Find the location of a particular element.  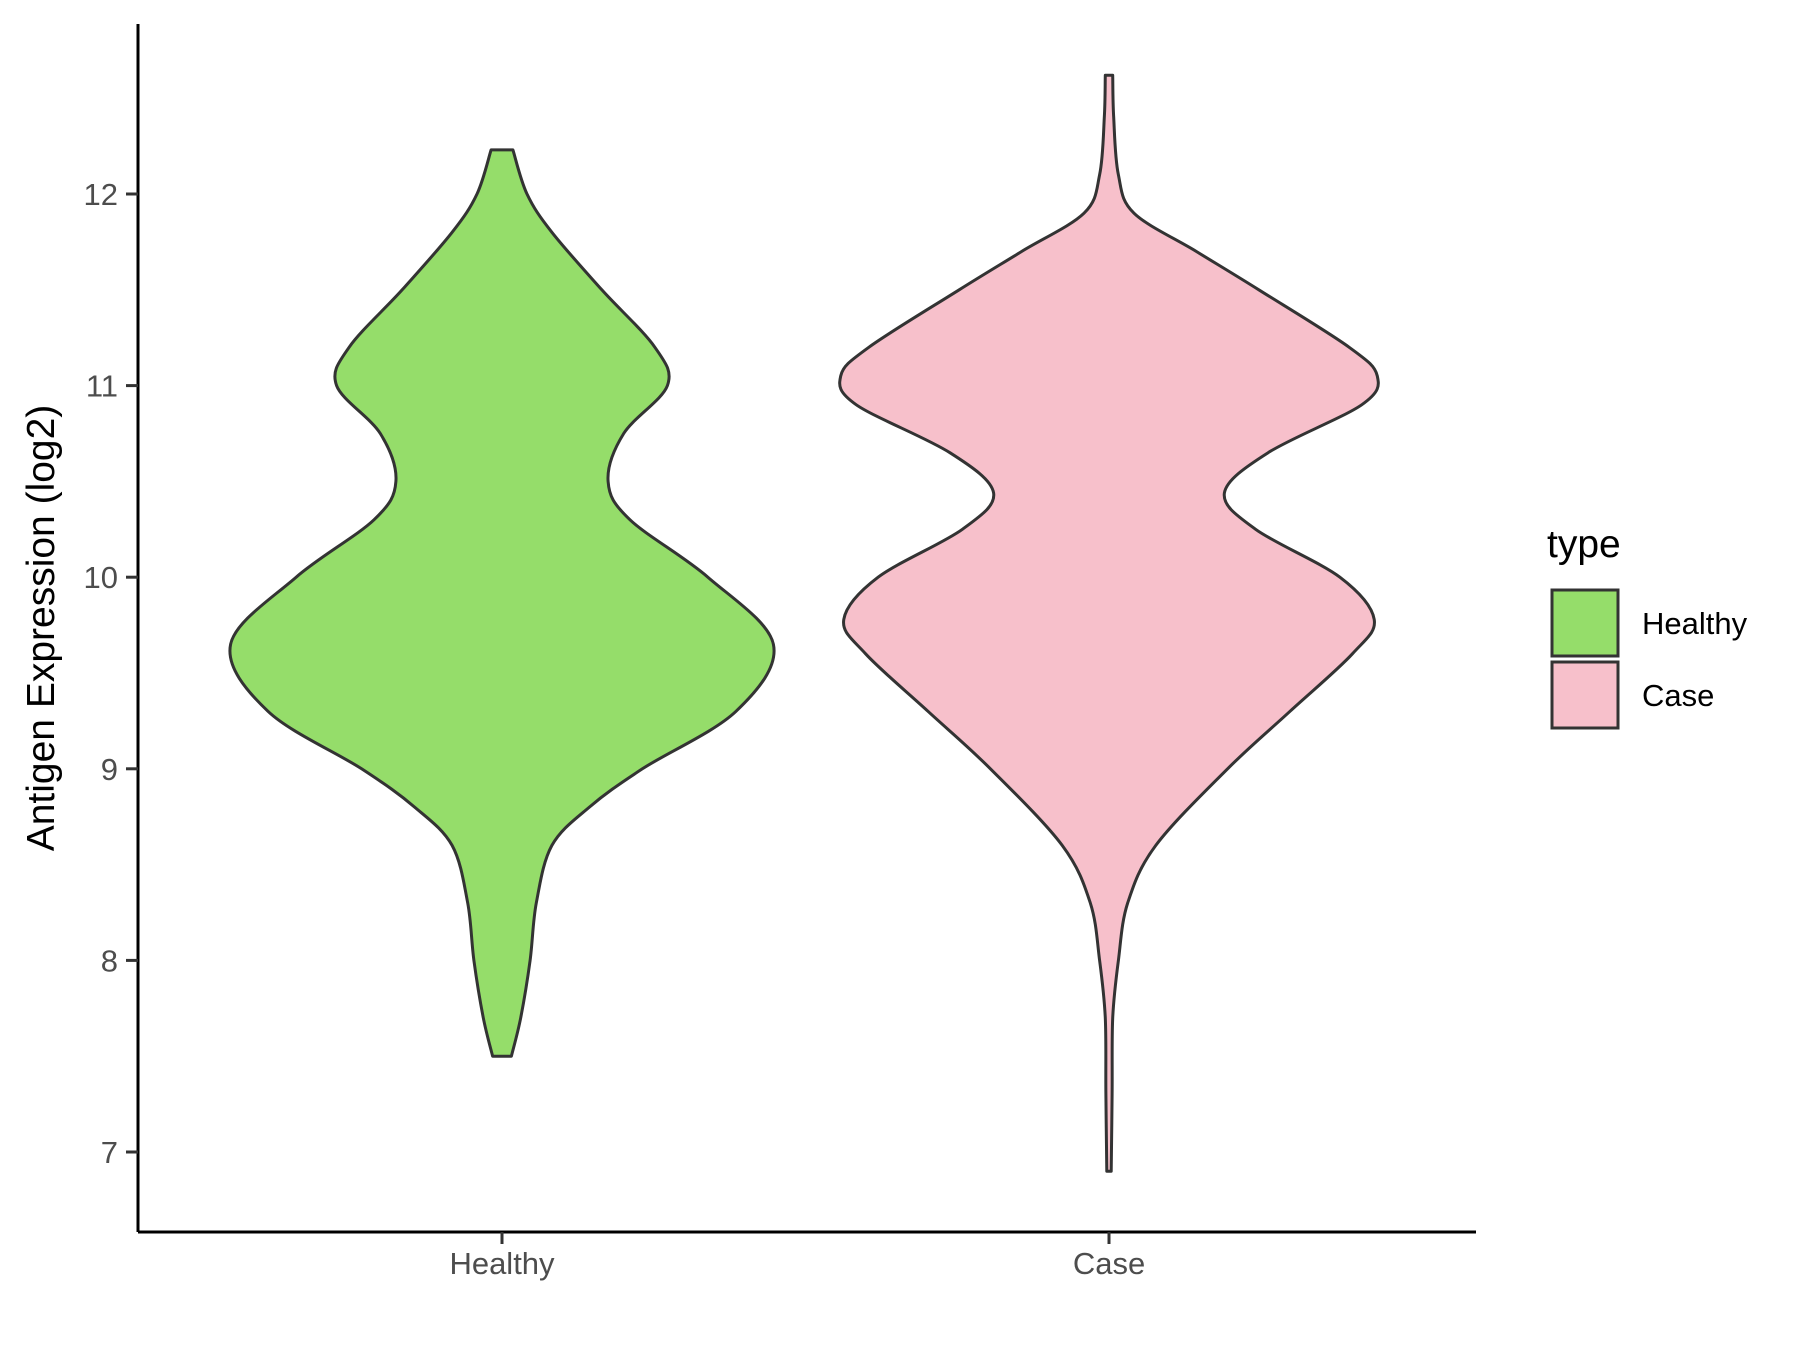

x-tick-label-healthy: Healthy is located at coordinates (502, 1263).